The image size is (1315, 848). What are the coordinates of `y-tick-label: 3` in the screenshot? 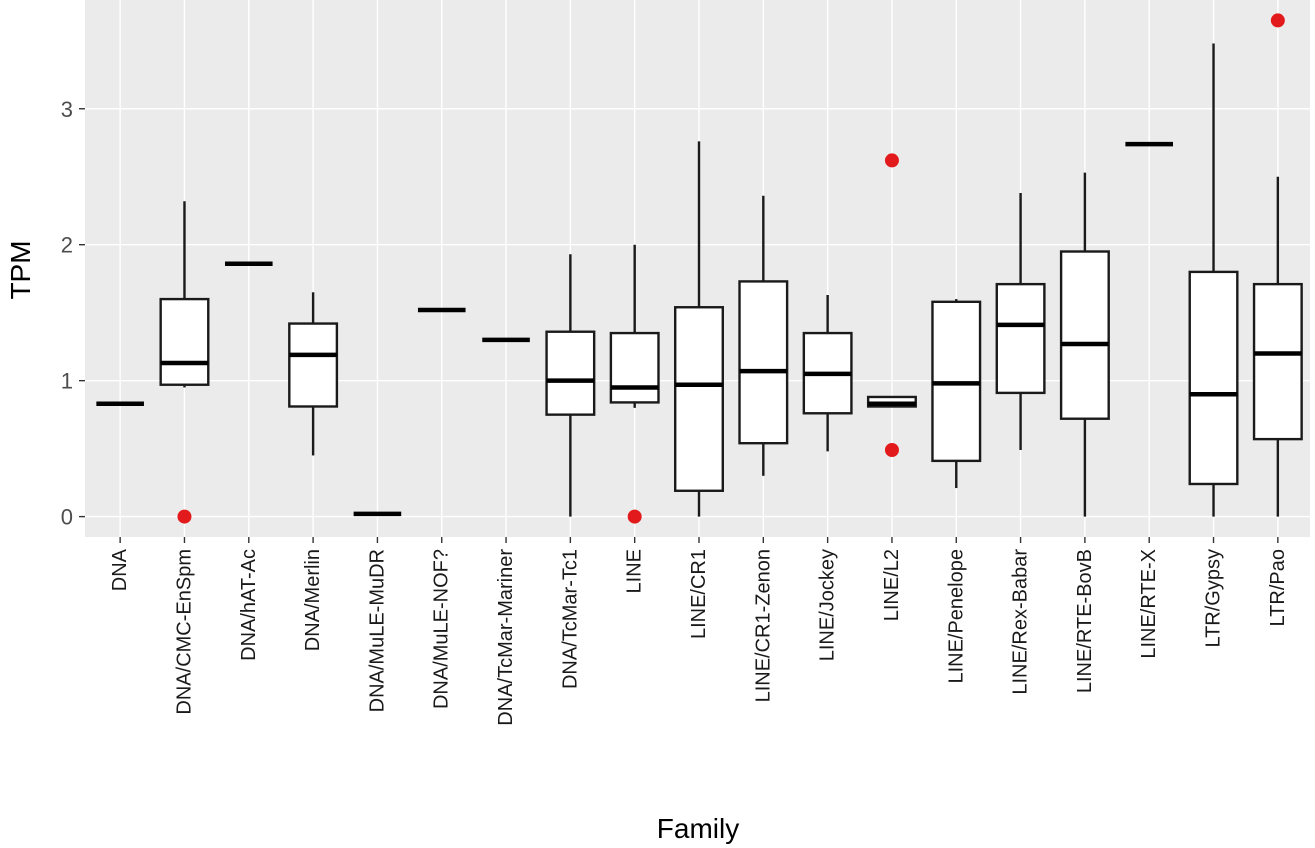 It's located at (67, 109).